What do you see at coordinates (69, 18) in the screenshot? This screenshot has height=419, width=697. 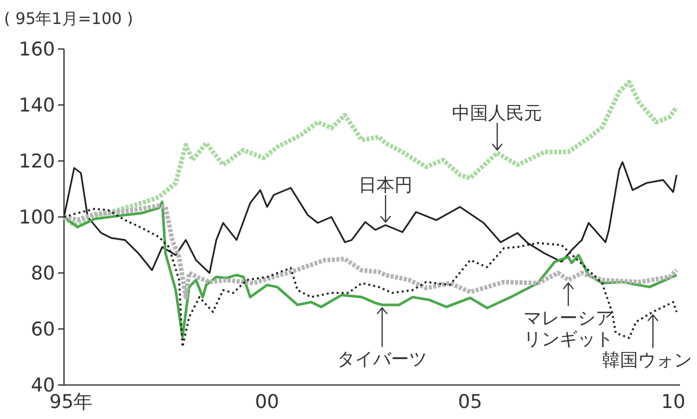 I see `ylabel: ( 95年1月=100 )` at bounding box center [69, 18].